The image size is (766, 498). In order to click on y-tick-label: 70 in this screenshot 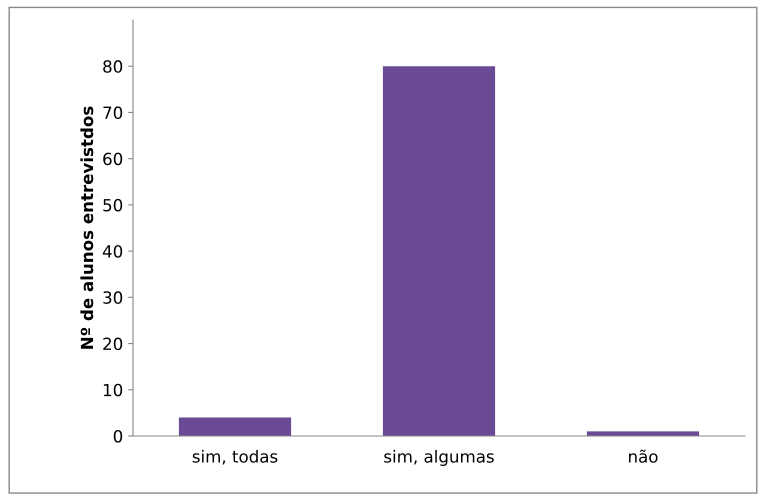, I will do `click(112, 113)`.